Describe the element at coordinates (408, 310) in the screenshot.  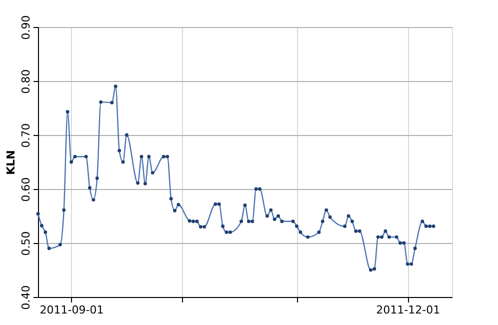
I see `x-tick-label: 2011-12-01` at that location.